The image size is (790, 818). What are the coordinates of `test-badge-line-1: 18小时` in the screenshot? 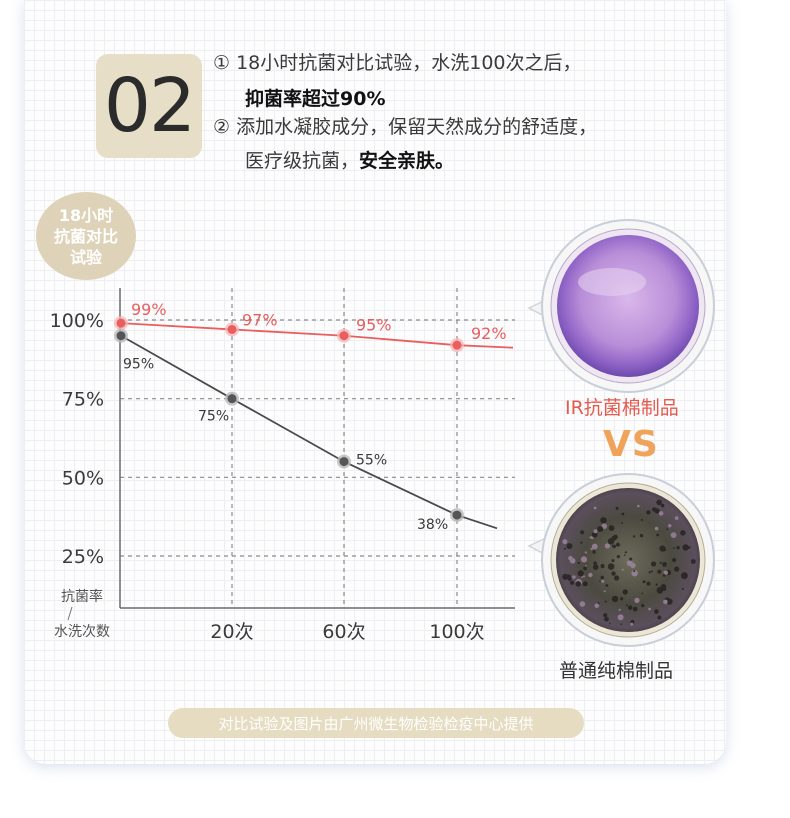 It's located at (86, 215).